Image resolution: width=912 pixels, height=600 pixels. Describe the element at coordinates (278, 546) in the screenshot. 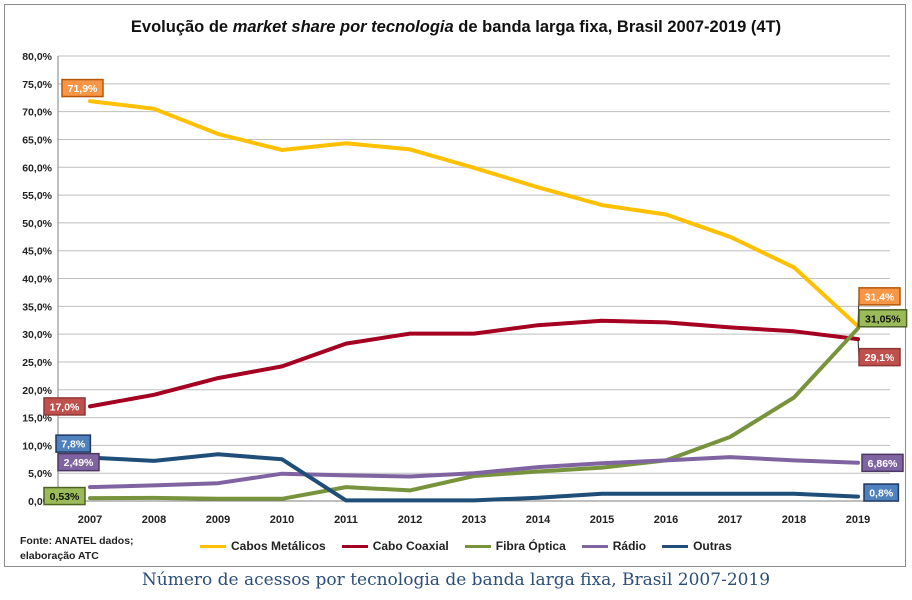

I see `legend-label: Cabos Metálicos` at that location.